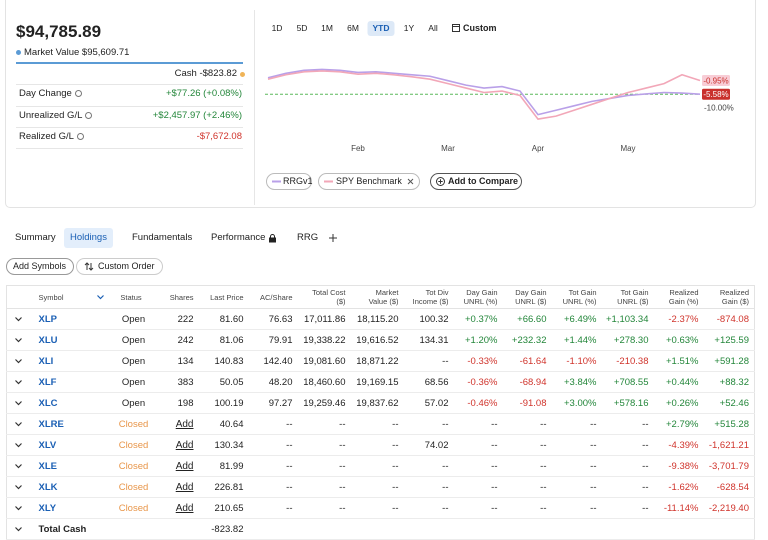 The width and height of the screenshot is (768, 540). Describe the element at coordinates (478, 297) in the screenshot. I see `header-cell: Day Gain UNRL (%)` at that location.